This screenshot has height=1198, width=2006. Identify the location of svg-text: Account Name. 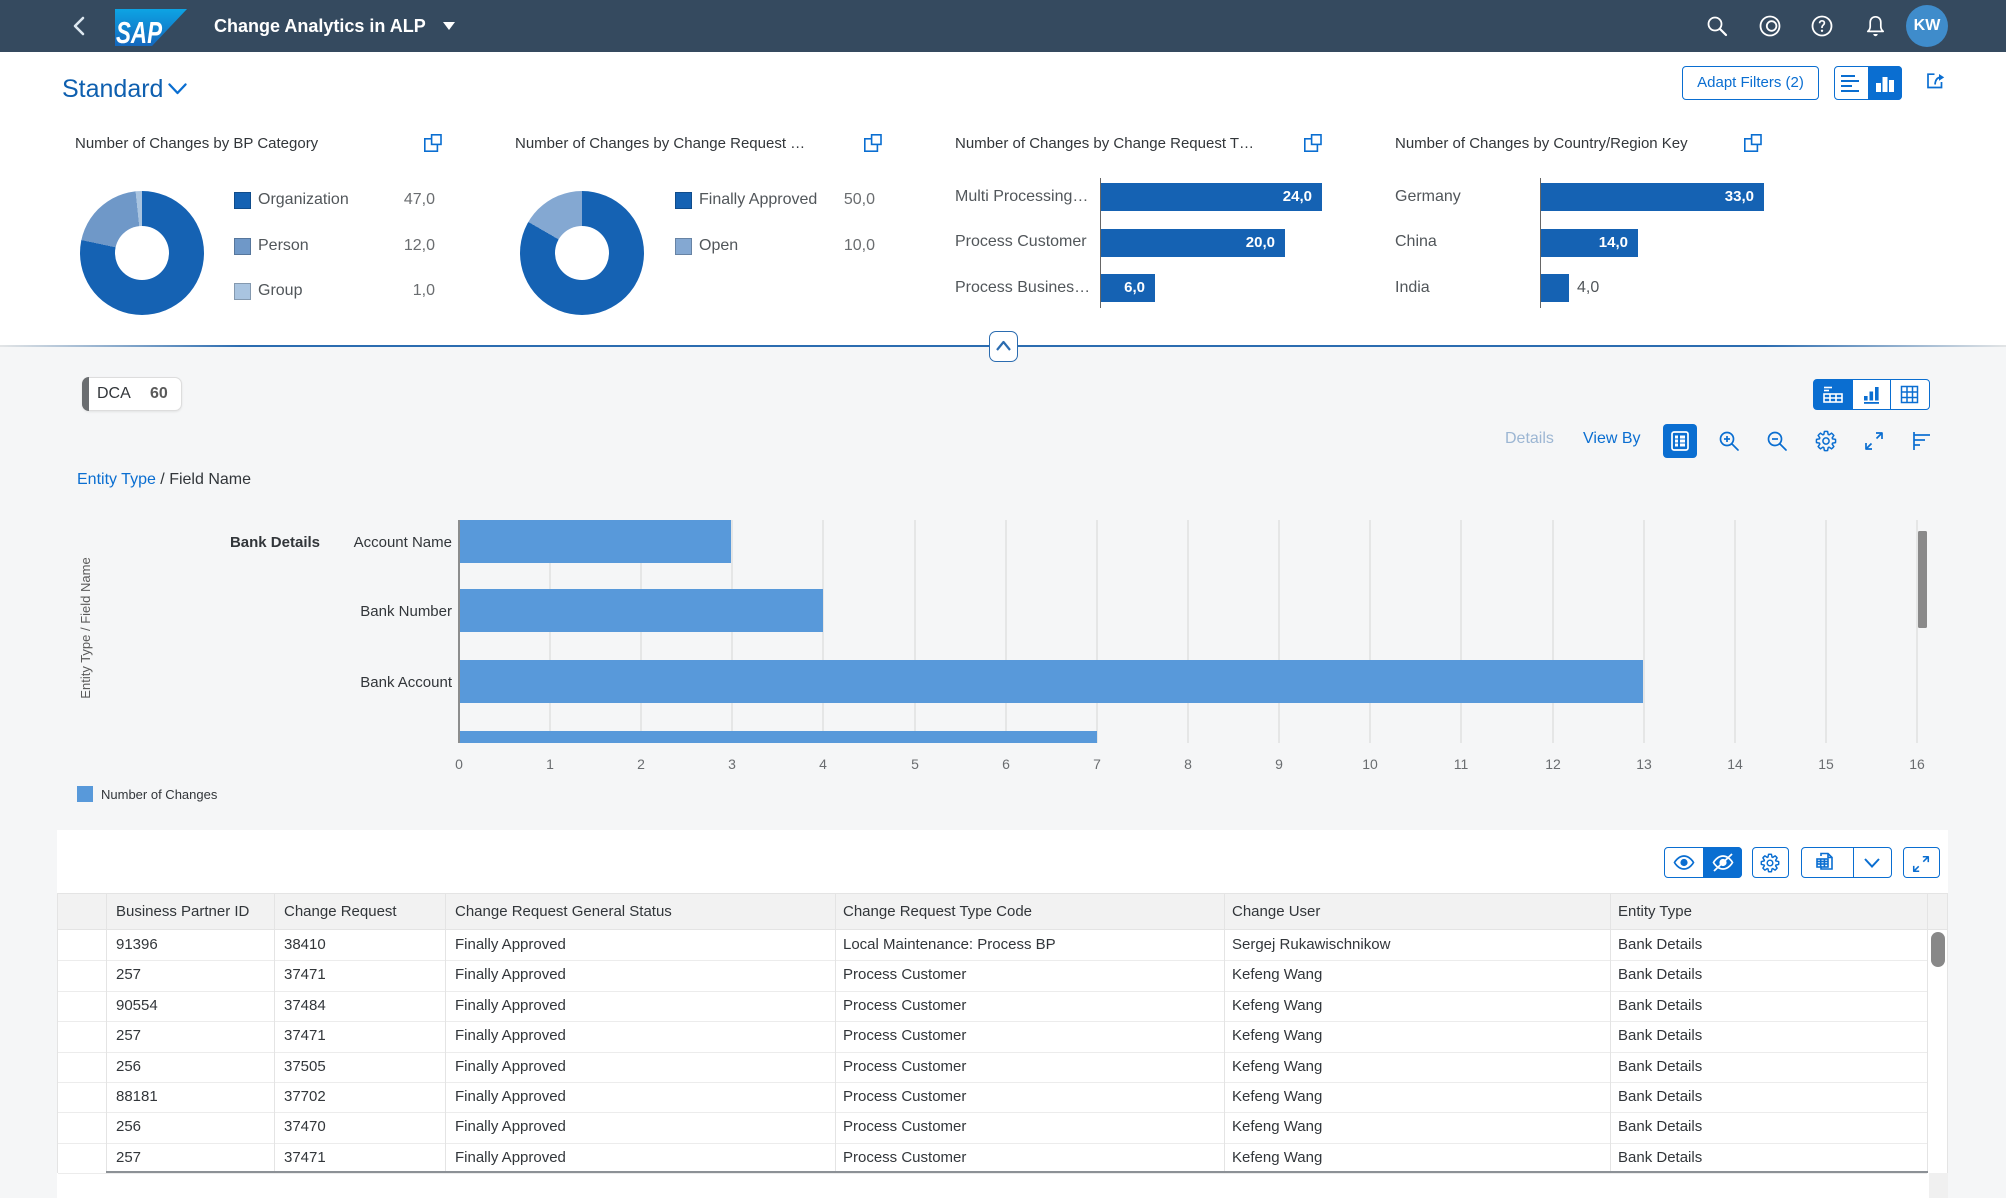
(403, 542).